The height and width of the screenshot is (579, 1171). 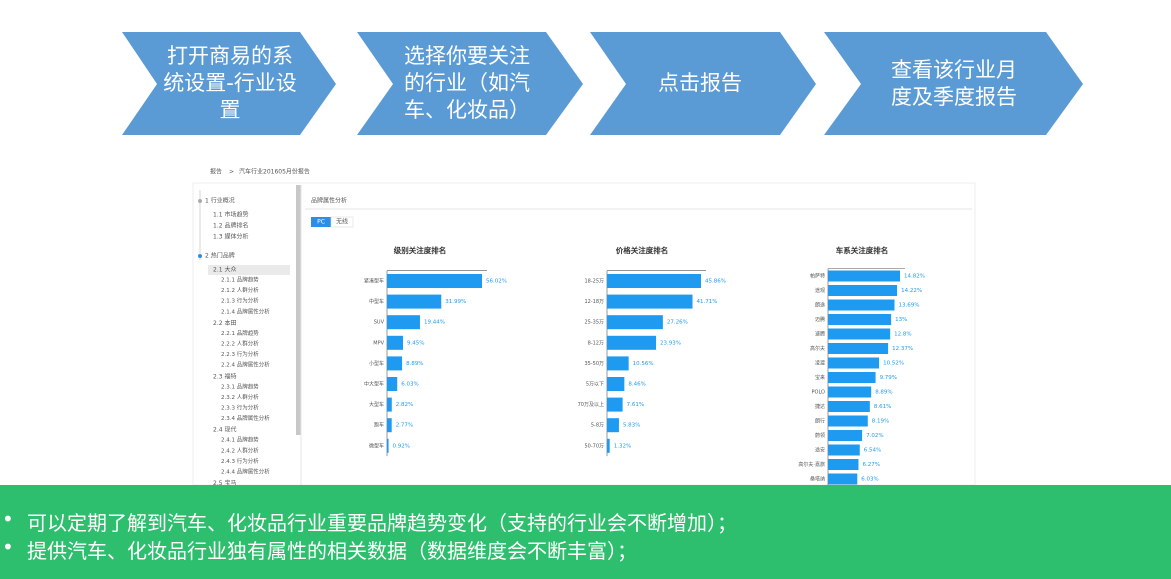 What do you see at coordinates (240, 354) in the screenshot?
I see `nav-subitem: 2.2.3 行为分析` at bounding box center [240, 354].